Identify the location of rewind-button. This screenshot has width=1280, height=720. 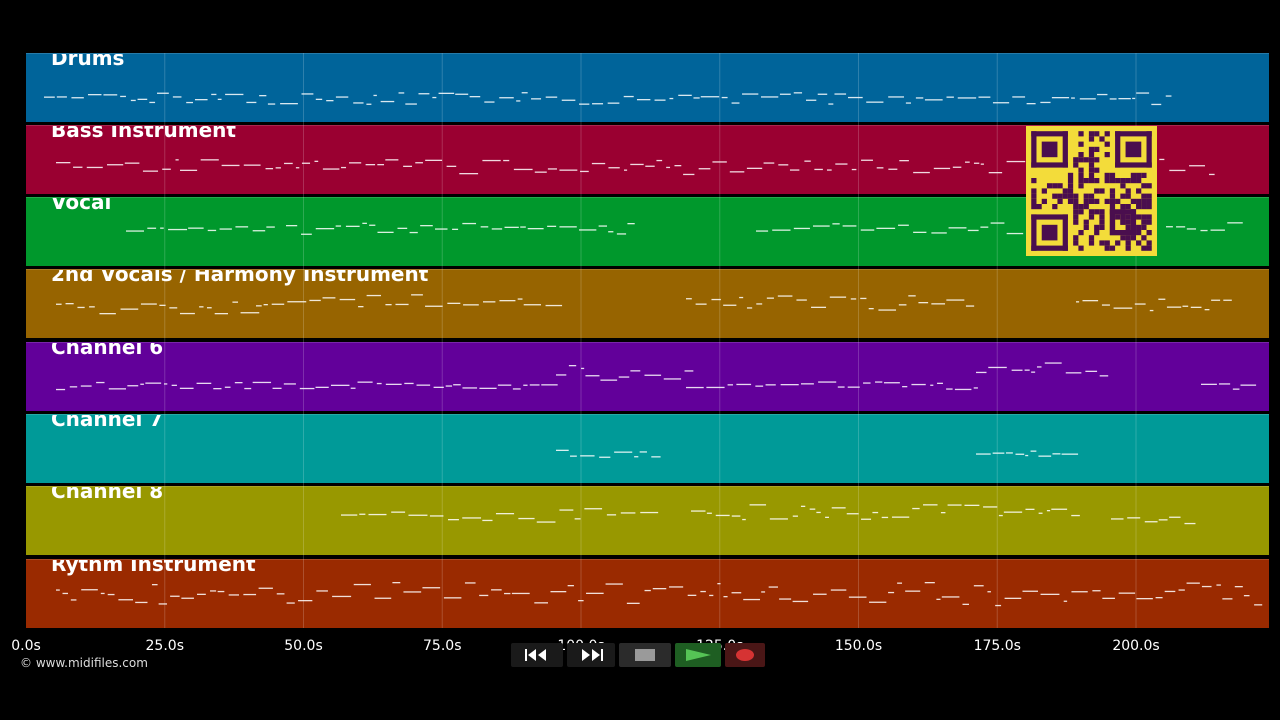
(537, 655).